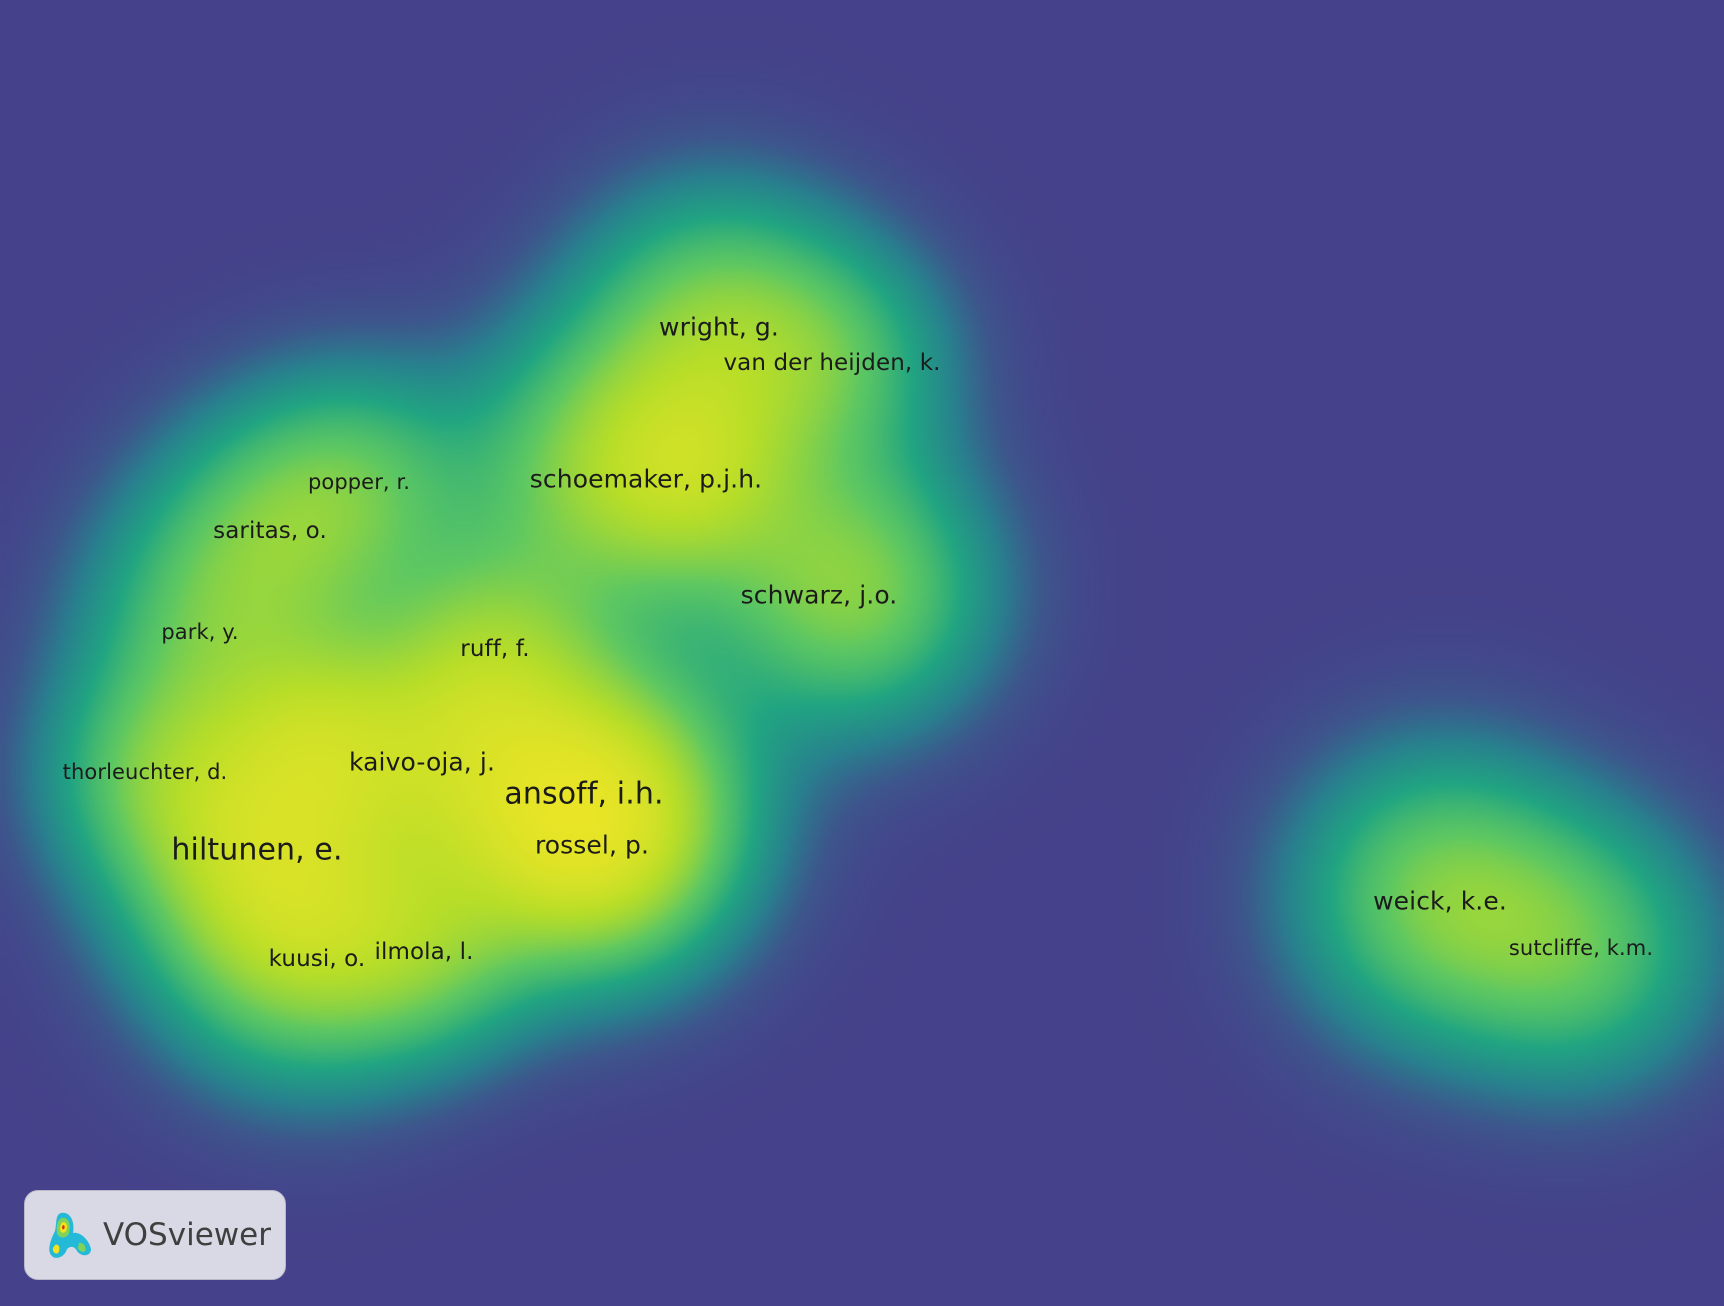 This screenshot has width=1724, height=1306. I want to click on item-label-kaivo-oja: kaivo-oja, j., so click(422, 762).